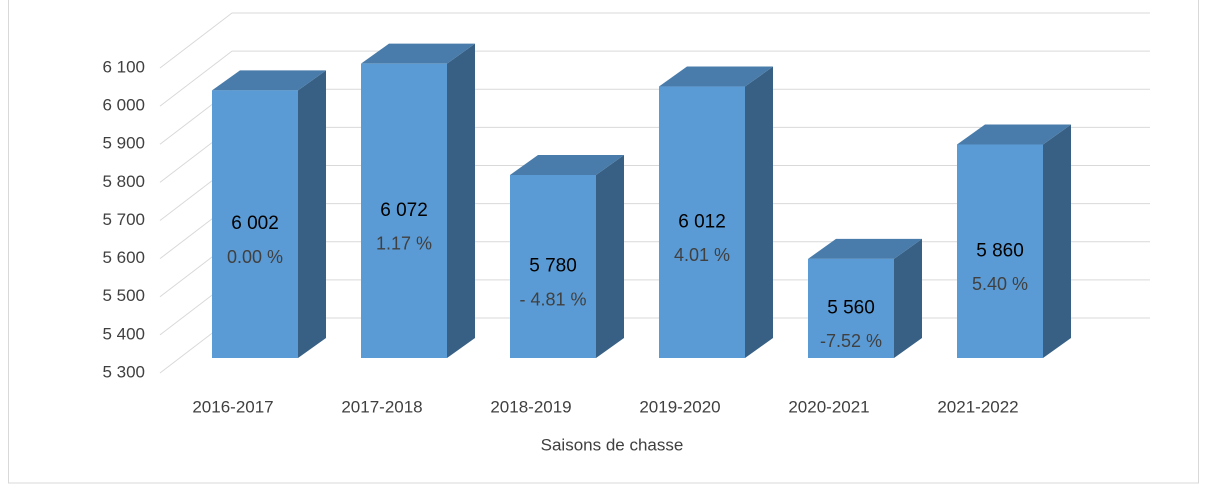 This screenshot has height=491, width=1208. Describe the element at coordinates (612, 444) in the screenshot. I see `x-axis-title: Saisons de chasse` at that location.